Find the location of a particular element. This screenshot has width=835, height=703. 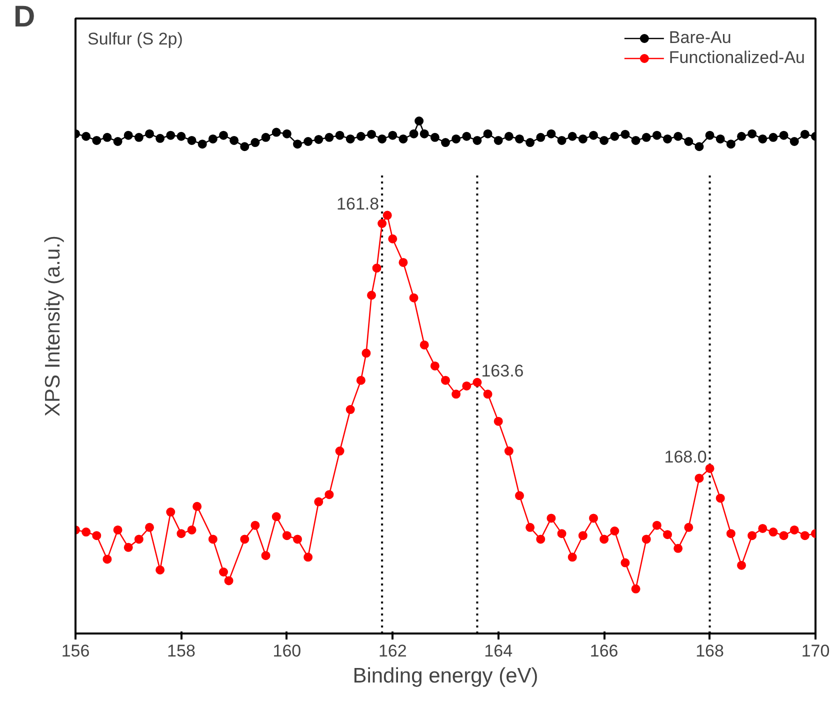

x-tick-label: 170 is located at coordinates (815, 651).